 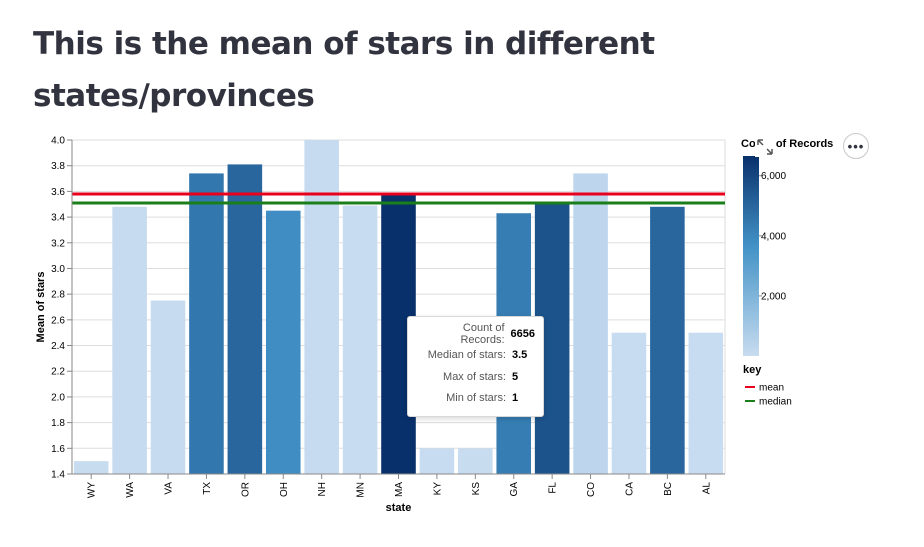 What do you see at coordinates (58, 243) in the screenshot?
I see `y-tick-label: 3.2` at bounding box center [58, 243].